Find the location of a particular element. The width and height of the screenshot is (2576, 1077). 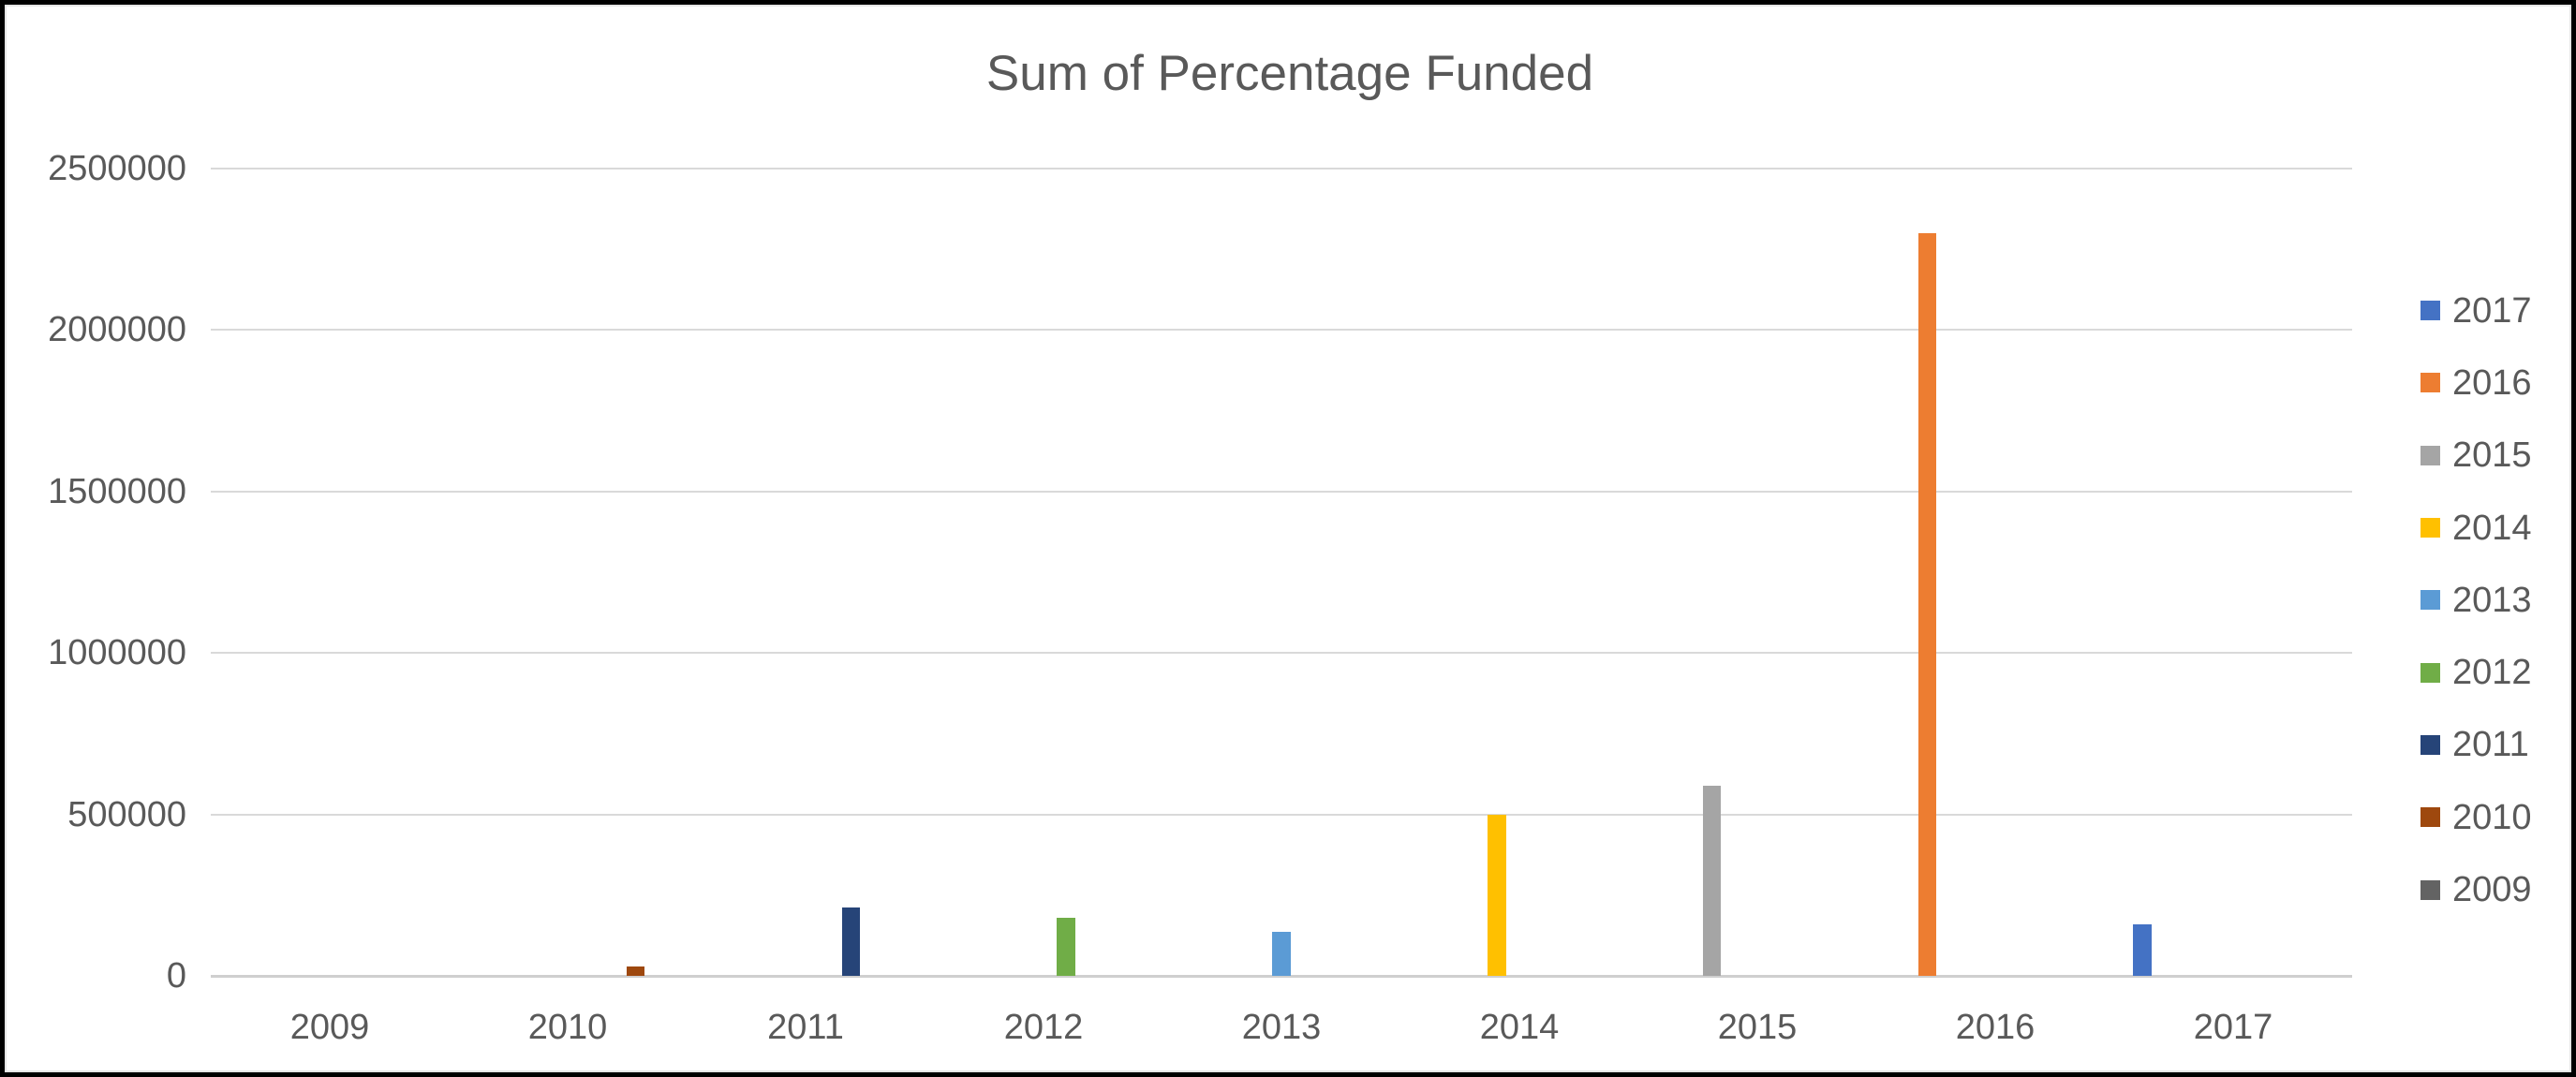

legend-label: 2013 is located at coordinates (2492, 600).